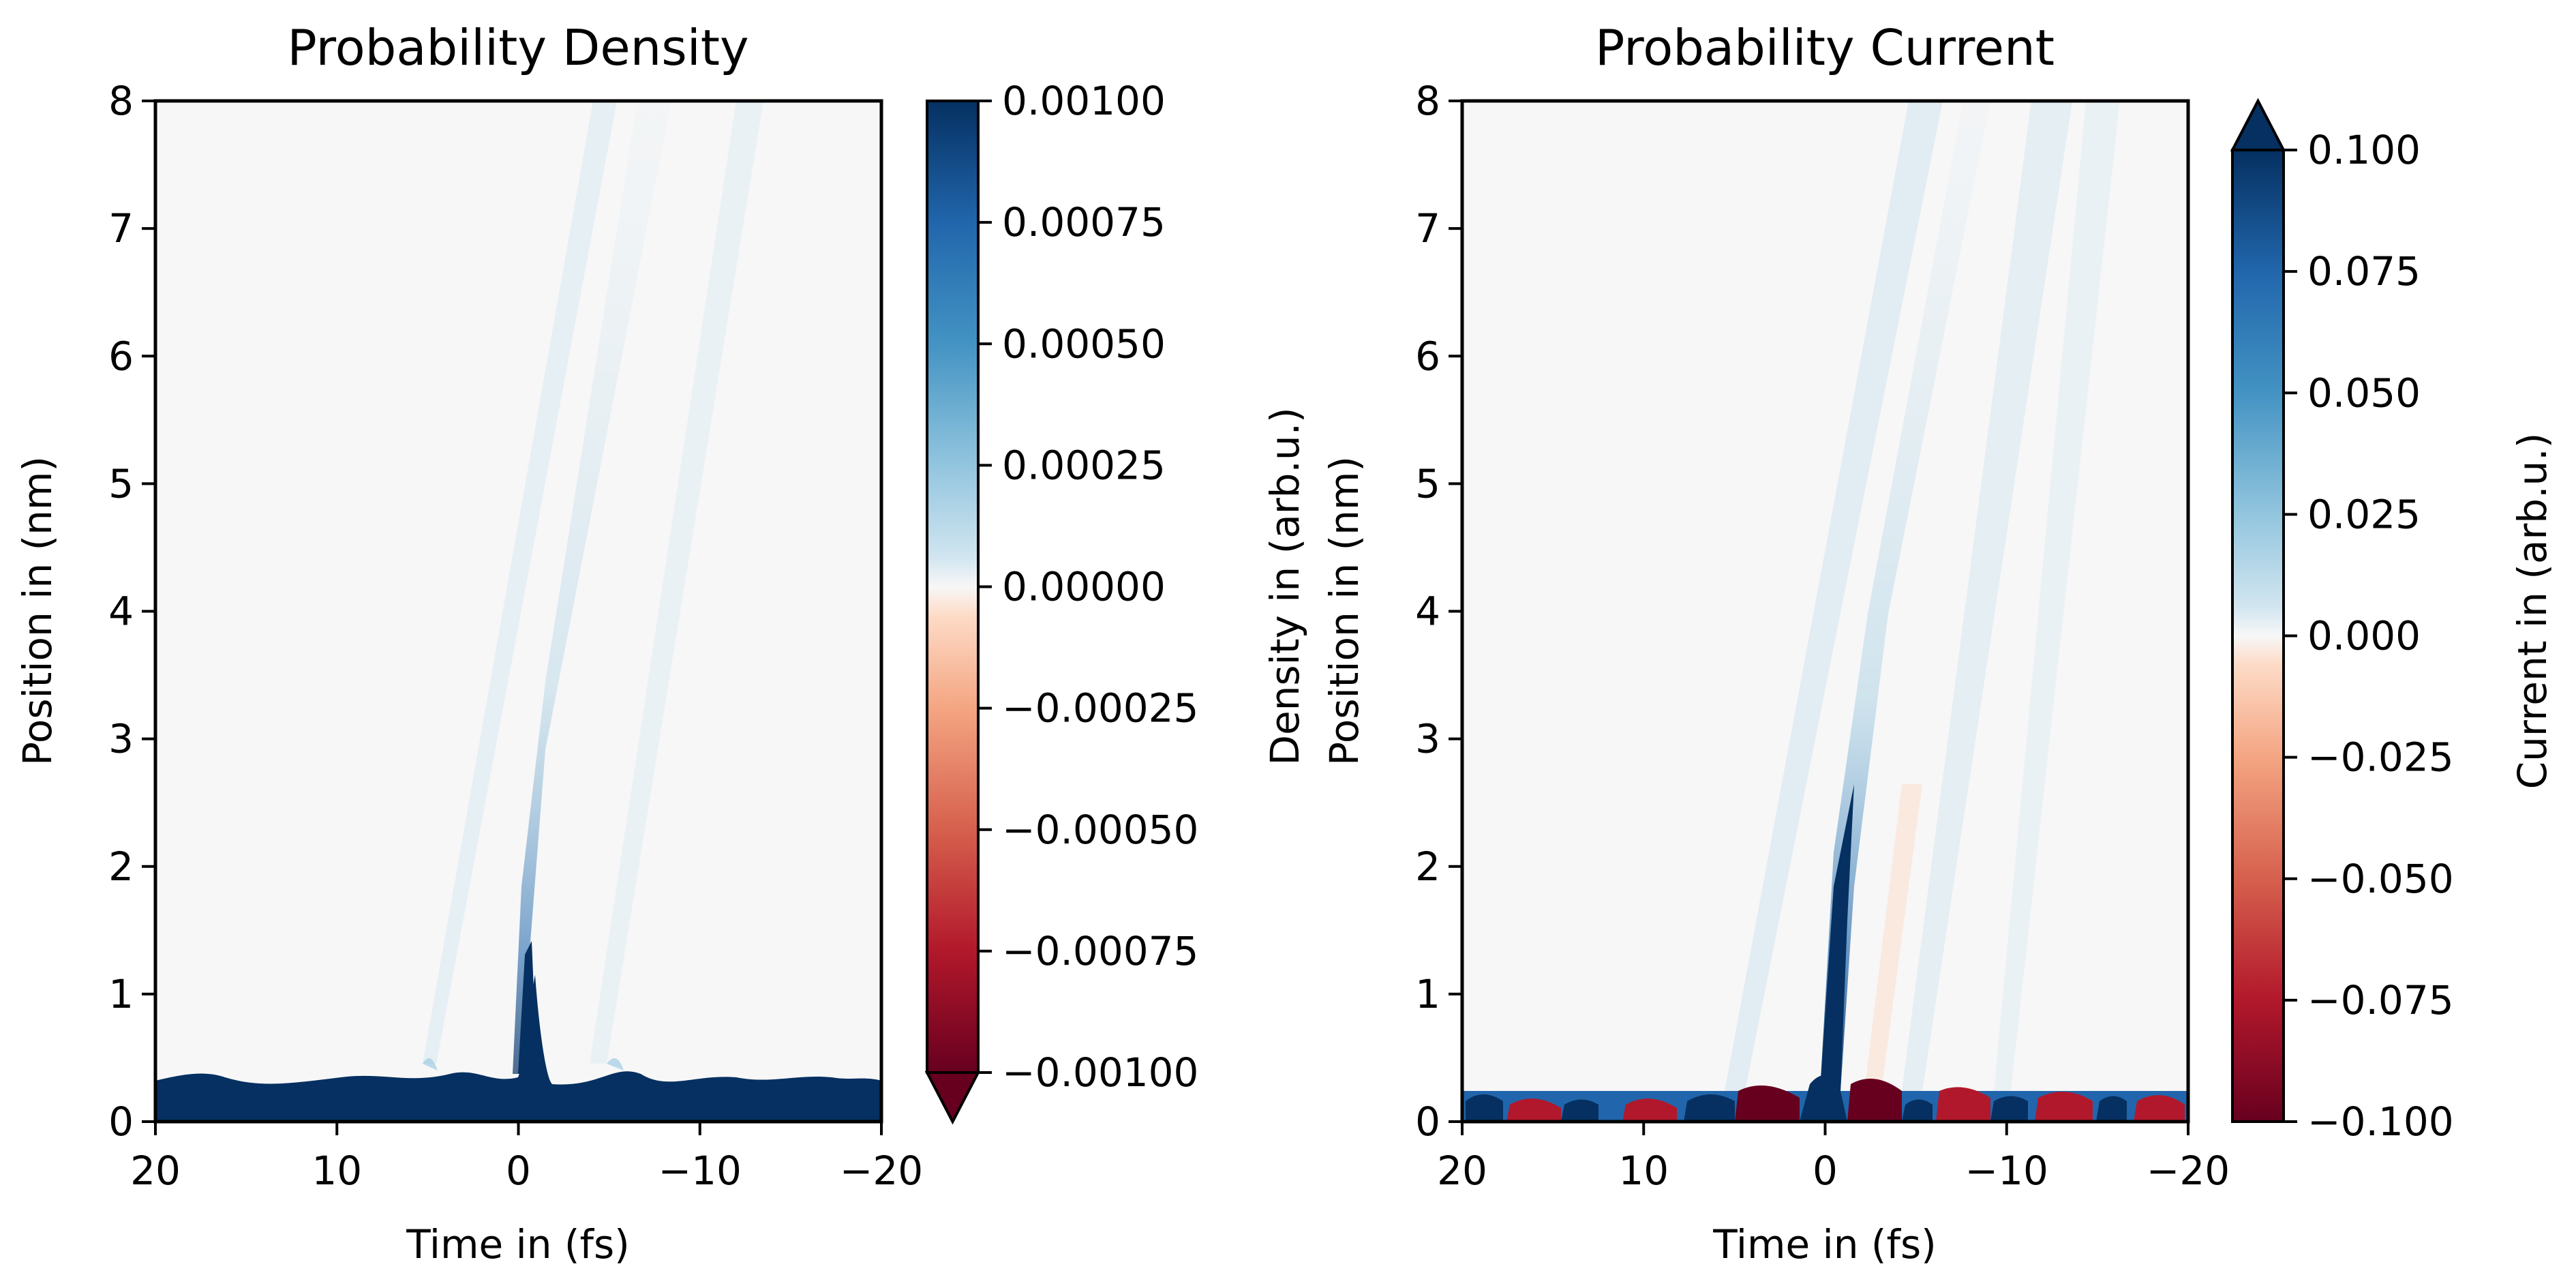 The width and height of the screenshot is (2576, 1288). Describe the element at coordinates (518, 1244) in the screenshot. I see `density-xlabel: Time in (fs)` at that location.